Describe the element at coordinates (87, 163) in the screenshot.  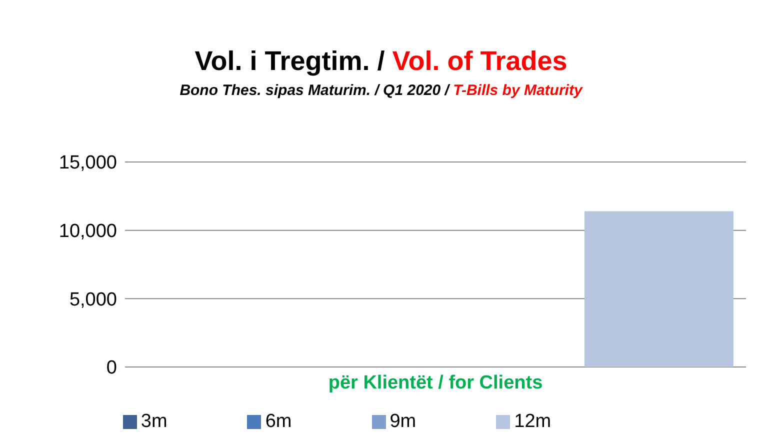
I see `y-tick-label: 15,000` at that location.